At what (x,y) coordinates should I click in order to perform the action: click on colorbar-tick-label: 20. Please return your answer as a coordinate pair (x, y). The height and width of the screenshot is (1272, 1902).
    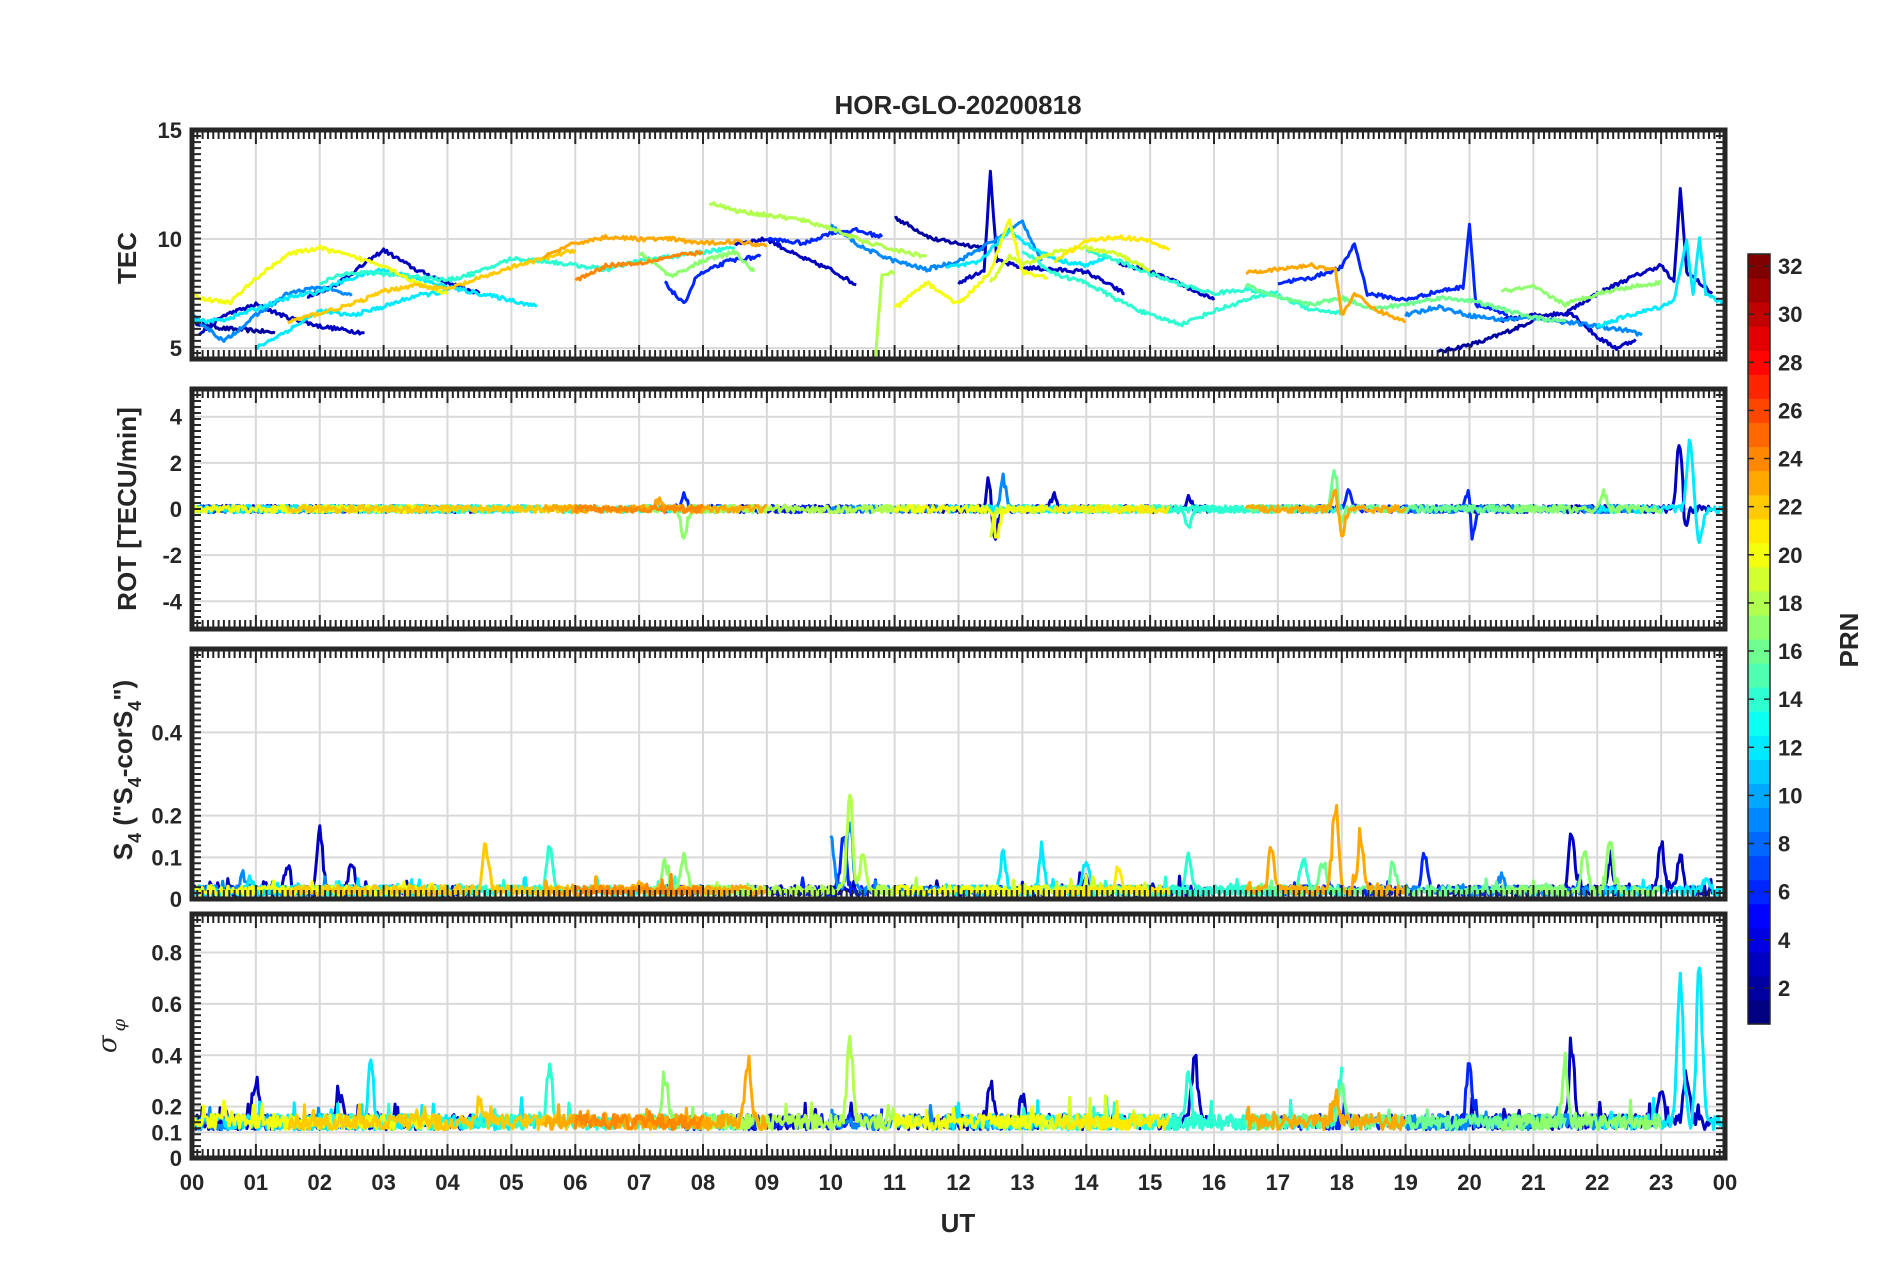
    Looking at the image, I should click on (1790, 555).